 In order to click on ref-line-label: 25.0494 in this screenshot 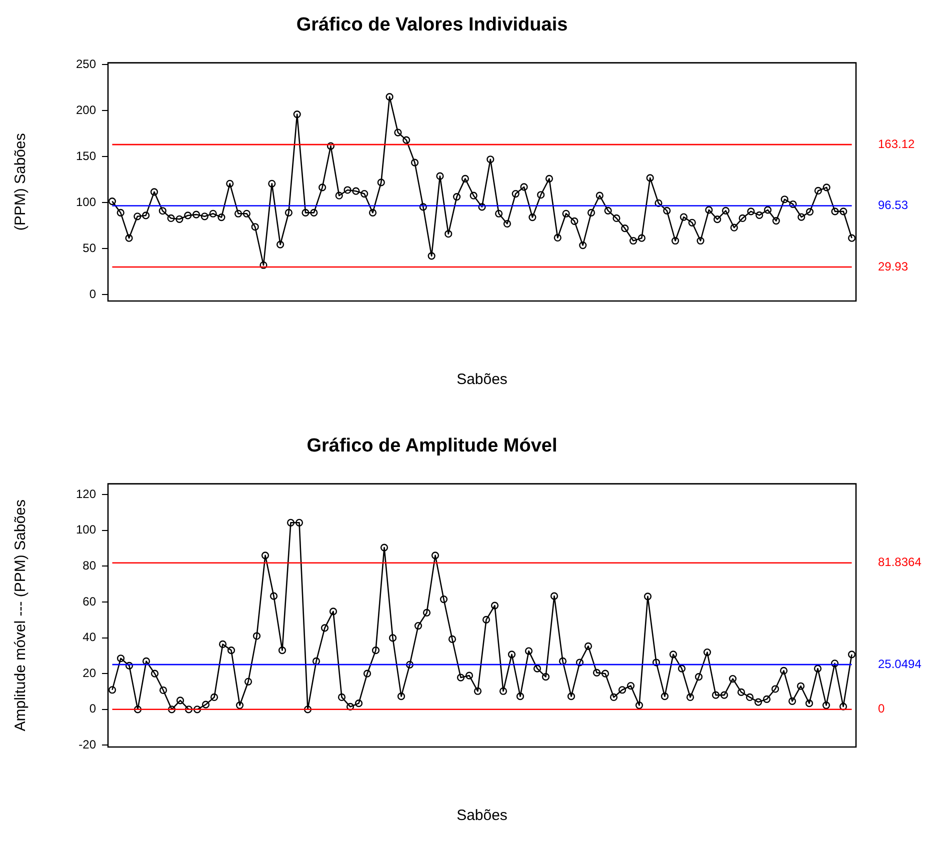, I will do `click(900, 663)`.